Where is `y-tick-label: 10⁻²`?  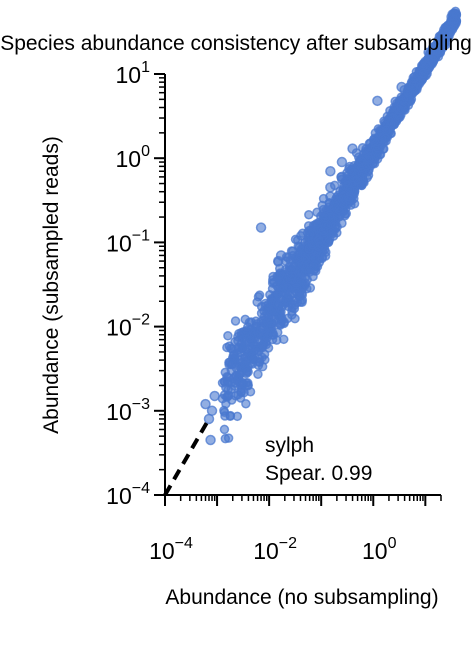
y-tick-label: 10⁻² is located at coordinates (128, 326).